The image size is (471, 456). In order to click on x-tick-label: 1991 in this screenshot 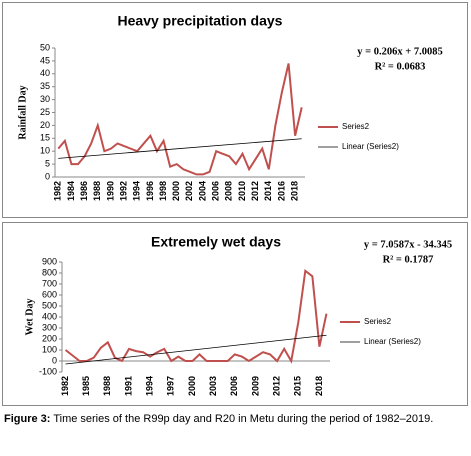, I will do `click(128, 386)`.